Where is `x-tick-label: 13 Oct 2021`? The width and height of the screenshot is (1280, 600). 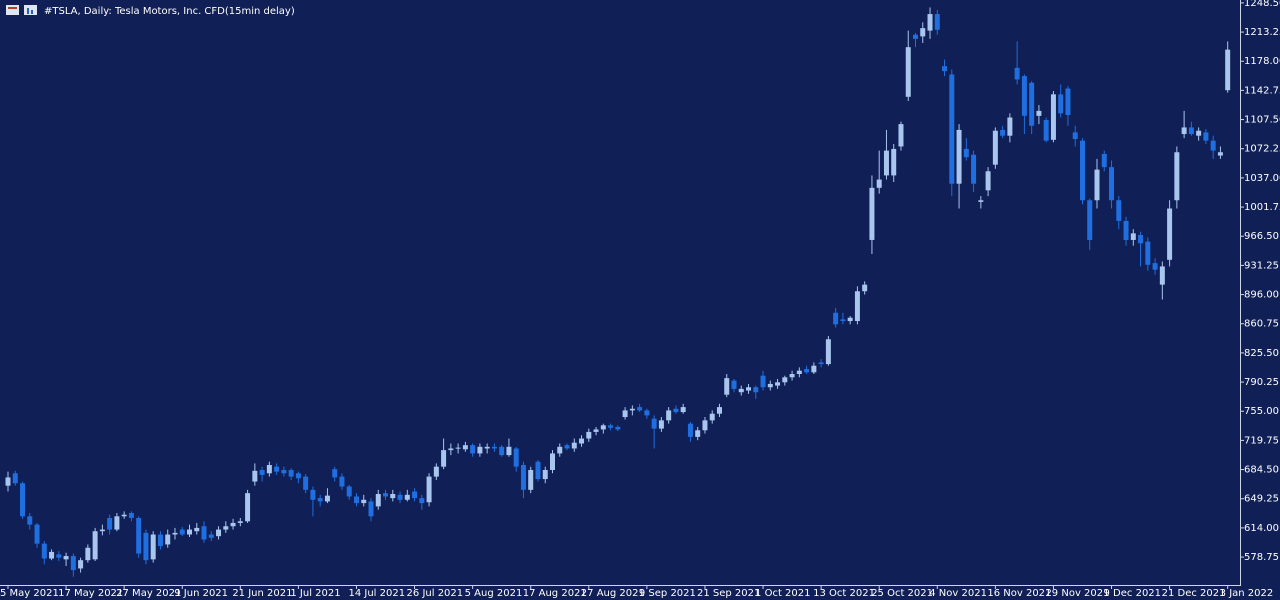 x-tick-label: 13 Oct 2021 is located at coordinates (844, 593).